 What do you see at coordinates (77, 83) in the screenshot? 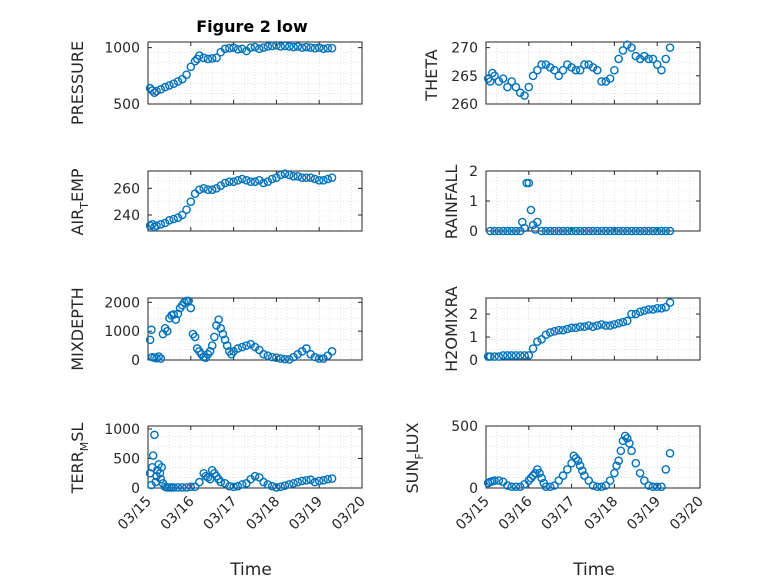
I see `ylabel-pressure: PRESSURE` at bounding box center [77, 83].